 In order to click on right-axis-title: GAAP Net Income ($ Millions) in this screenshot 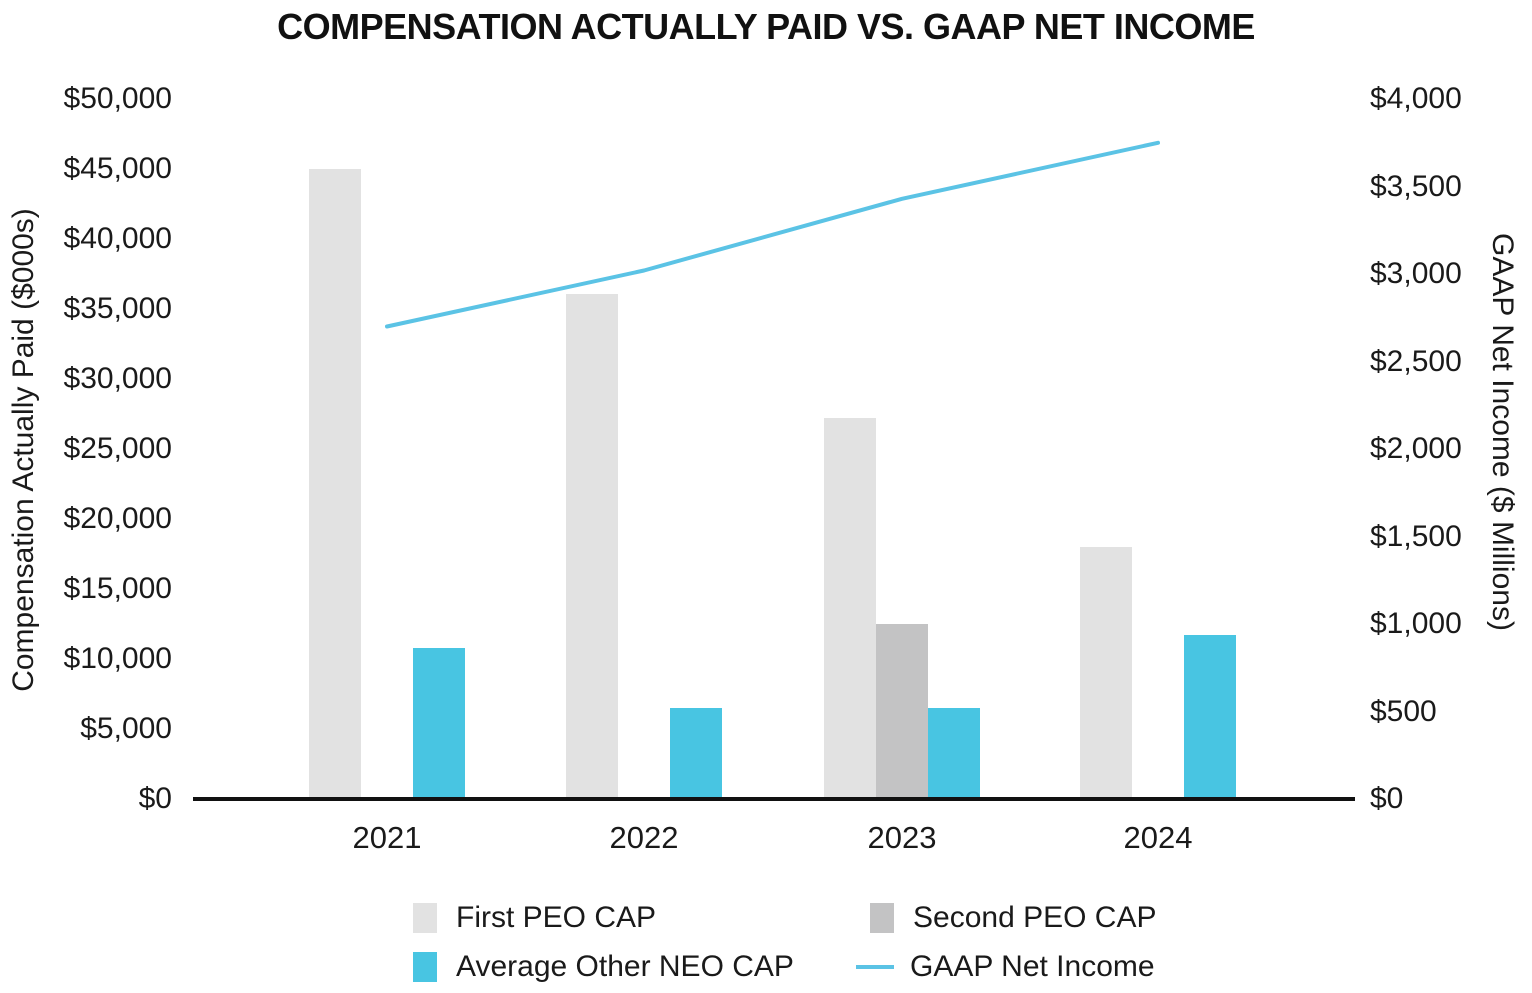, I will do `click(1502, 432)`.